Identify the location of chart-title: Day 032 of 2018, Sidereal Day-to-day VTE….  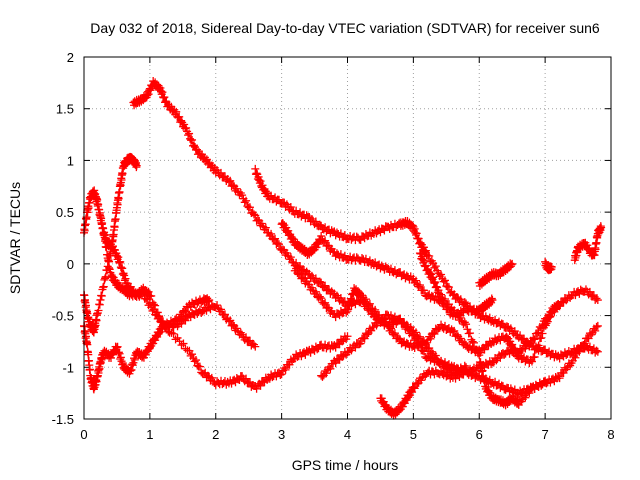
(345, 28).